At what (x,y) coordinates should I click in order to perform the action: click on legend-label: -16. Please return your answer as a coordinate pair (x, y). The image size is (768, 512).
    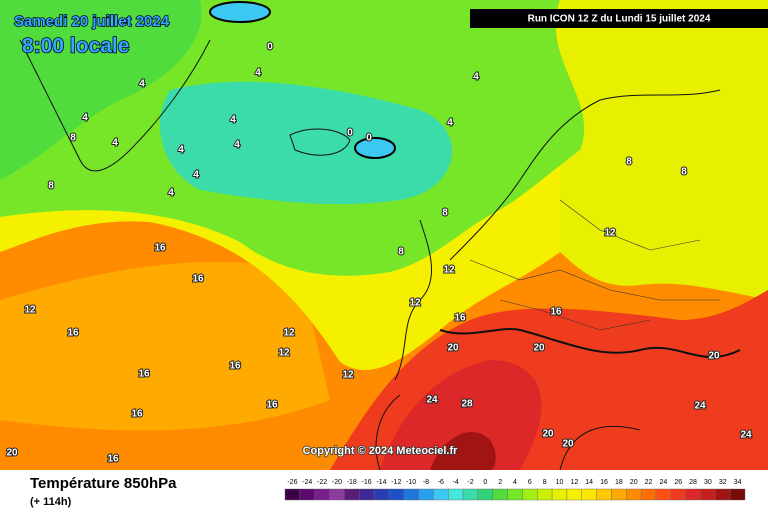
    Looking at the image, I should click on (367, 482).